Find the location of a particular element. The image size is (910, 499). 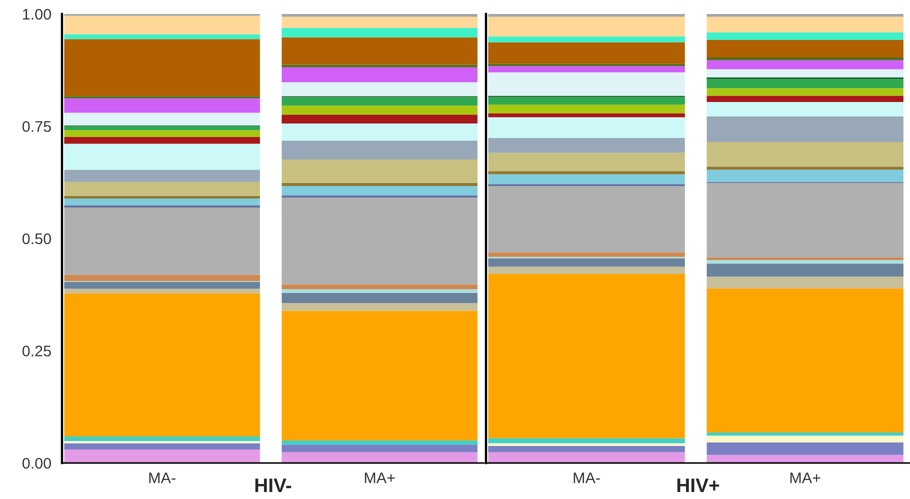

x-axis-title: HIV+ is located at coordinates (698, 485).